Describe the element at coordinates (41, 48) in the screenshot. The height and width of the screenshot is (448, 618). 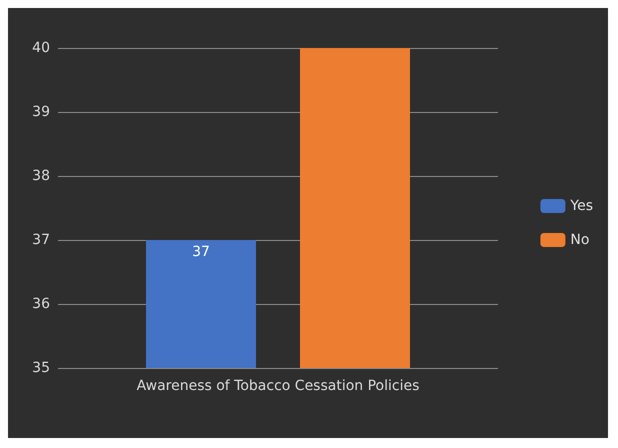
I see `y-tick-label: 40` at that location.